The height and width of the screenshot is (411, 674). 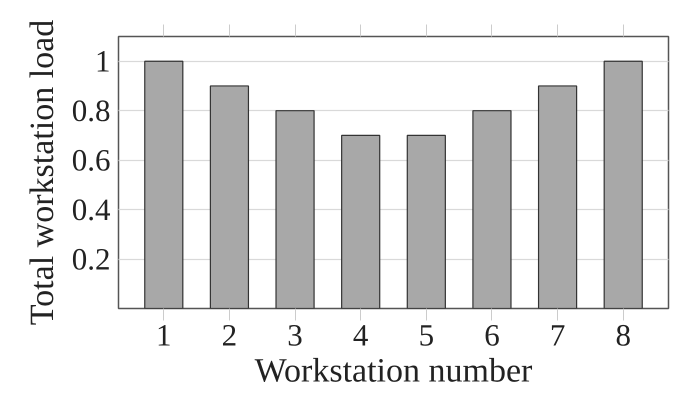 What do you see at coordinates (42, 173) in the screenshot?
I see `y-axis-title: Total workstation load` at bounding box center [42, 173].